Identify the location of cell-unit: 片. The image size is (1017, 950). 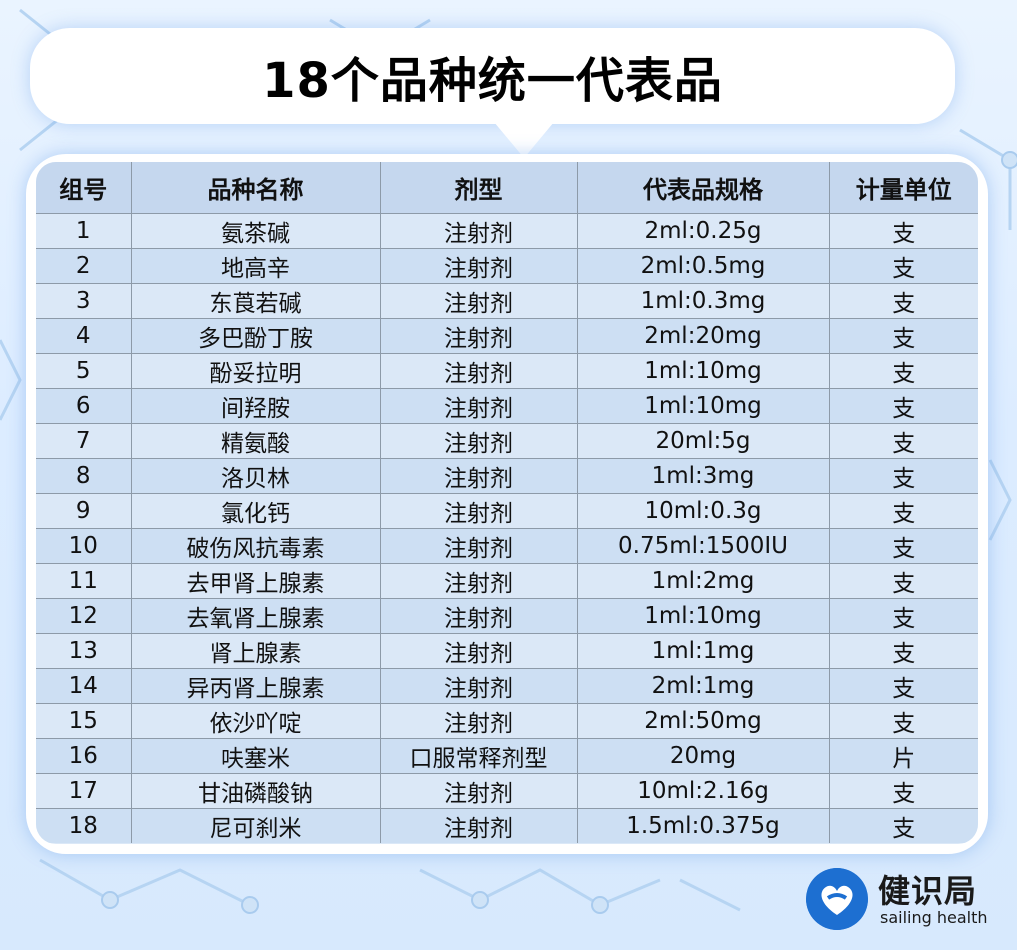
(904, 758).